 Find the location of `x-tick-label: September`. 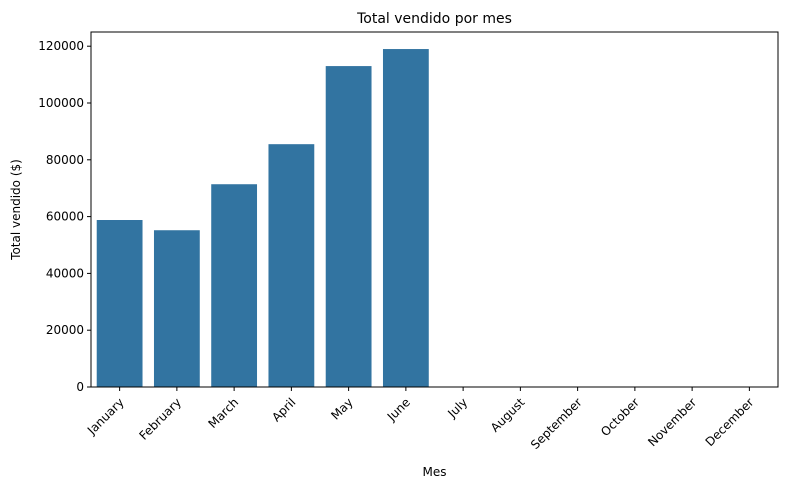

x-tick-label: September is located at coordinates (556, 423).